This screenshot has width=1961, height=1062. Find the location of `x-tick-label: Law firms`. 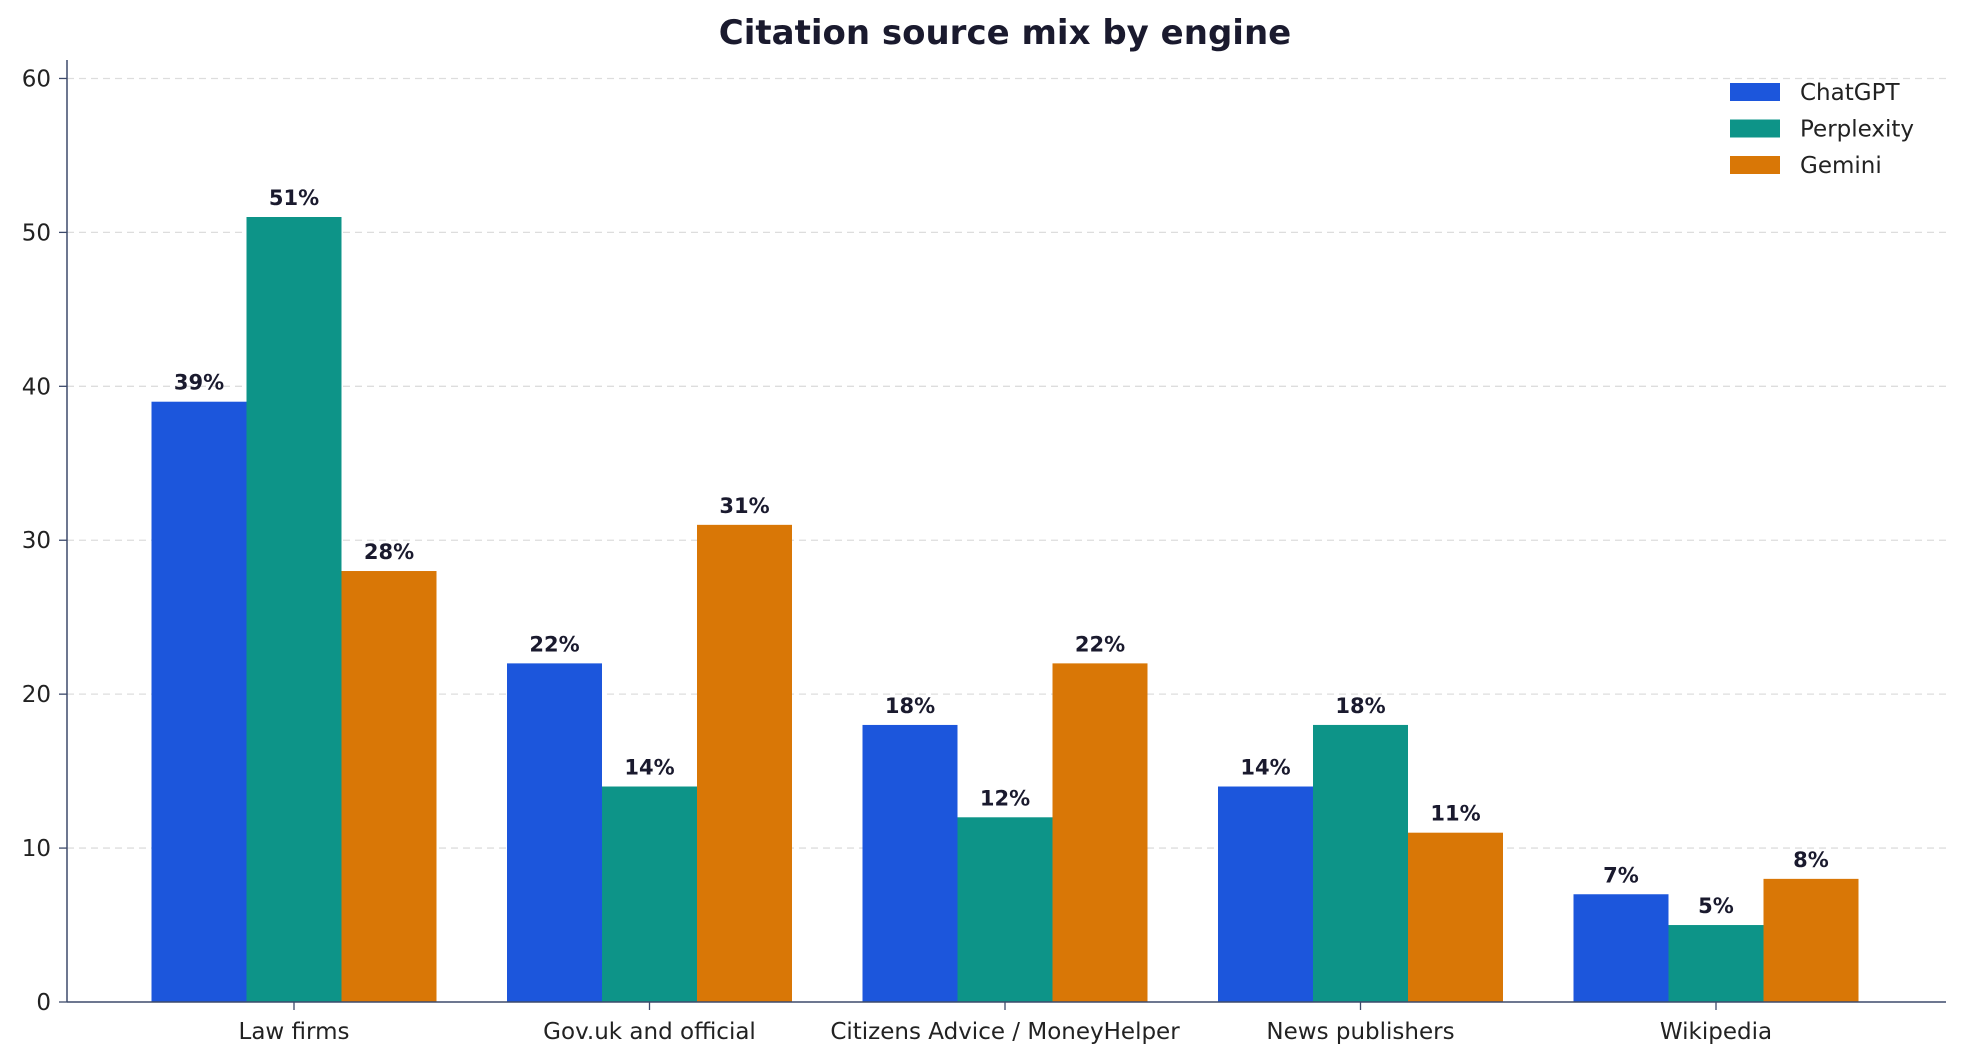

x-tick-label: Law firms is located at coordinates (294, 1032).